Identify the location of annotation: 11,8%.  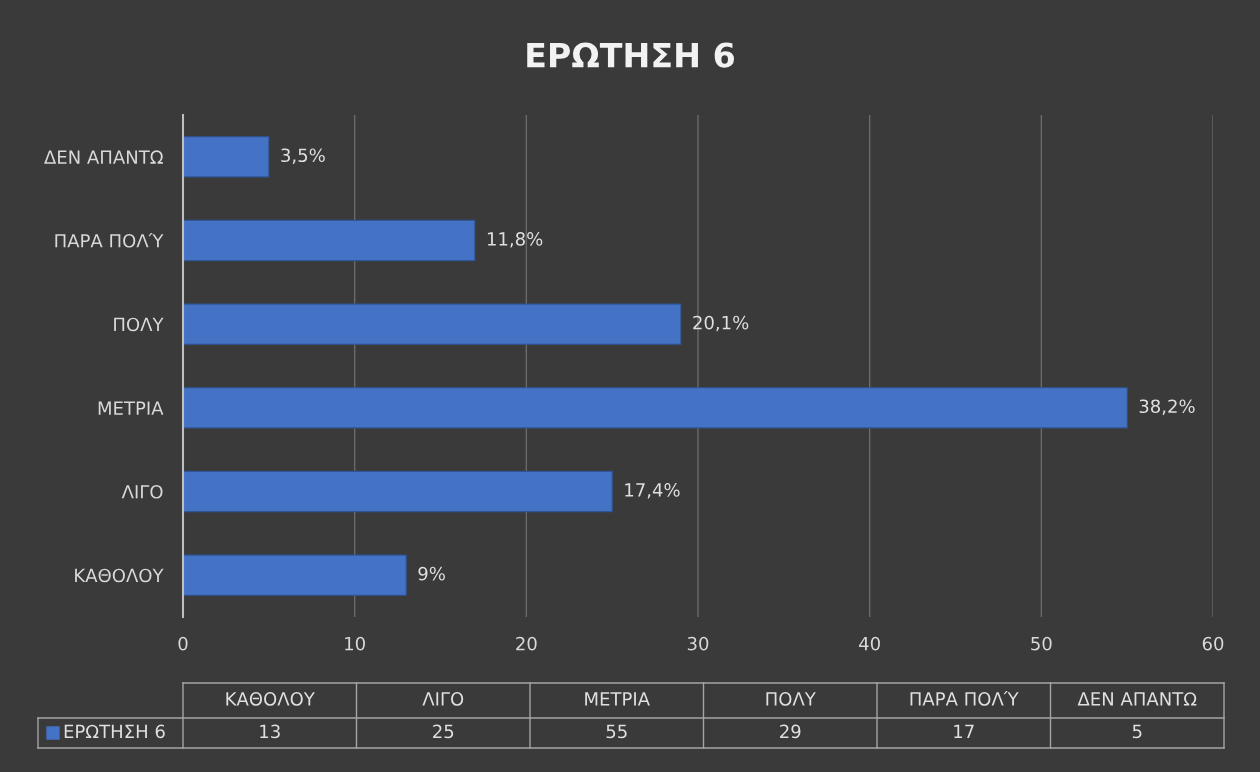
(515, 240).